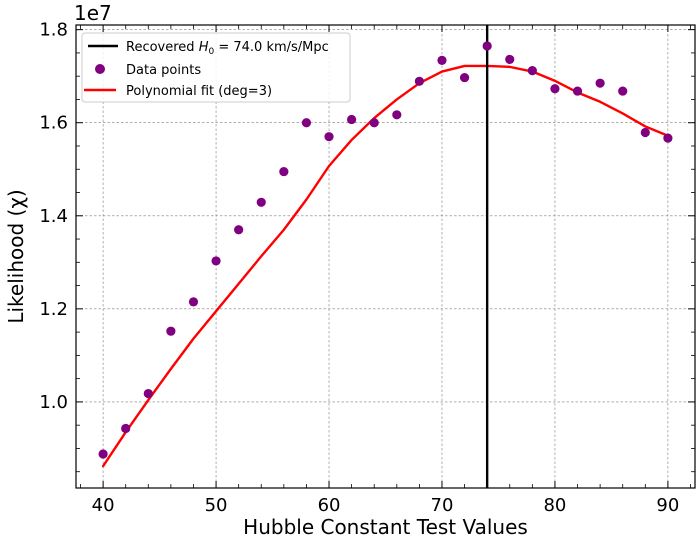  I want to click on y-tick-label-3: 1.6, so click(53, 123).